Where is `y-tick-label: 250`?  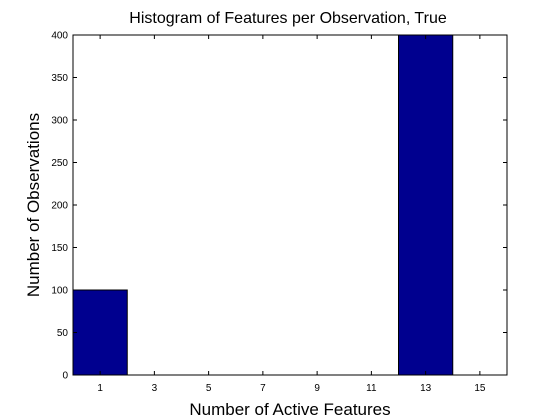 y-tick-label: 250 is located at coordinates (59, 163).